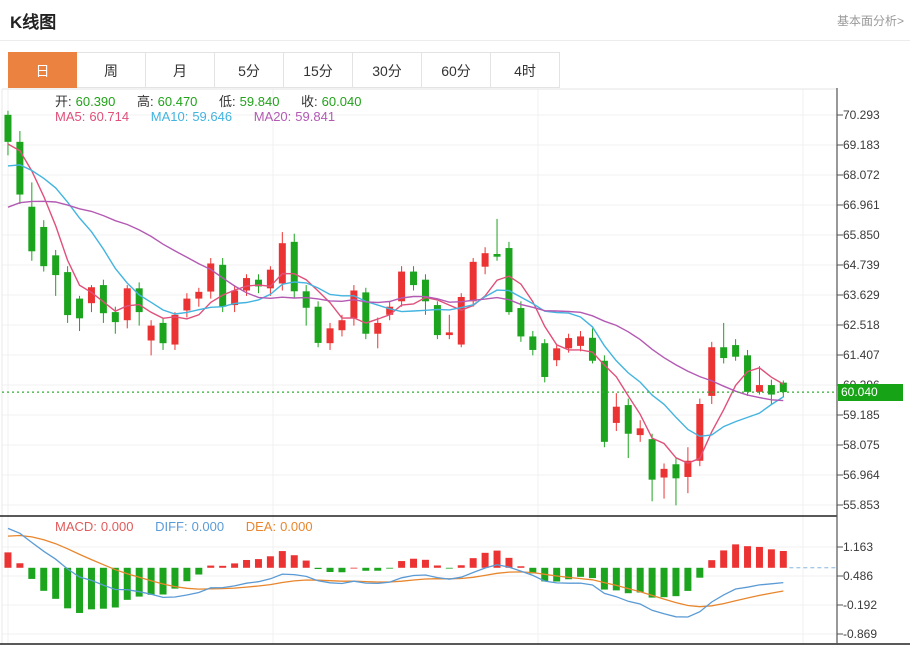  Describe the element at coordinates (296, 526) in the screenshot. I see `dea-value: 0.000` at that location.